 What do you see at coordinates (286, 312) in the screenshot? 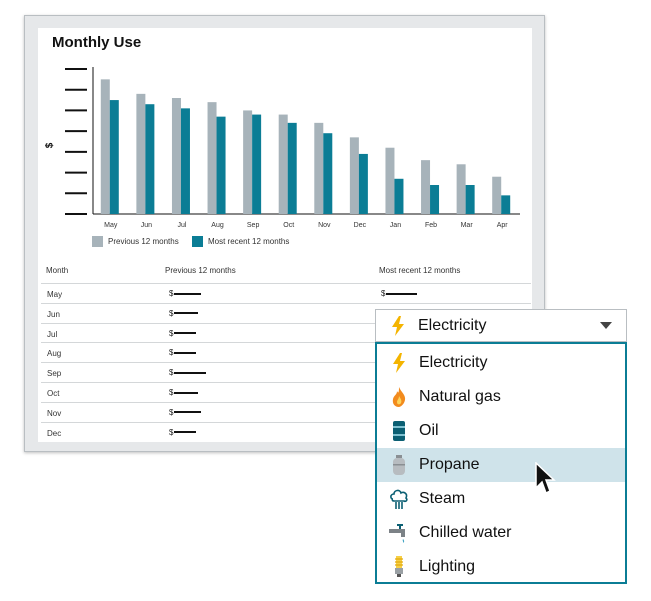
I see `table-row: Jun $` at bounding box center [286, 312].